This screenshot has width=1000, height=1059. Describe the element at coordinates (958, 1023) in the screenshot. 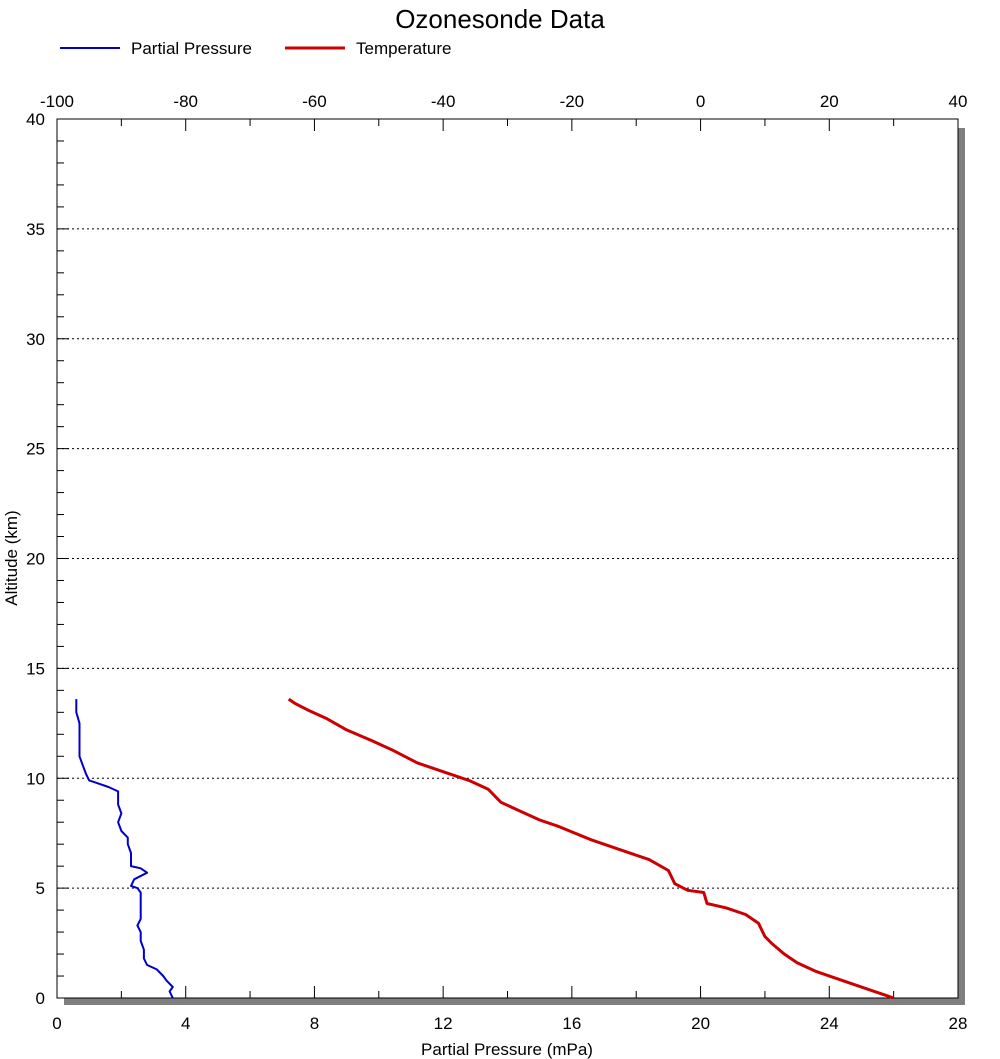

I see `x-bottom-tick-label: 28` at that location.